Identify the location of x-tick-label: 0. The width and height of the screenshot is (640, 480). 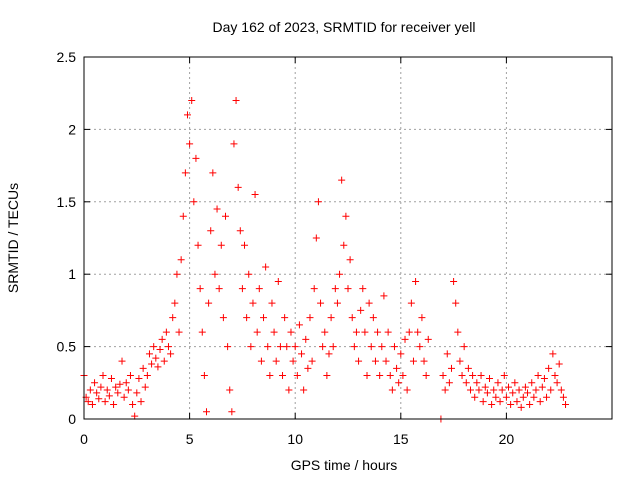
(84, 439).